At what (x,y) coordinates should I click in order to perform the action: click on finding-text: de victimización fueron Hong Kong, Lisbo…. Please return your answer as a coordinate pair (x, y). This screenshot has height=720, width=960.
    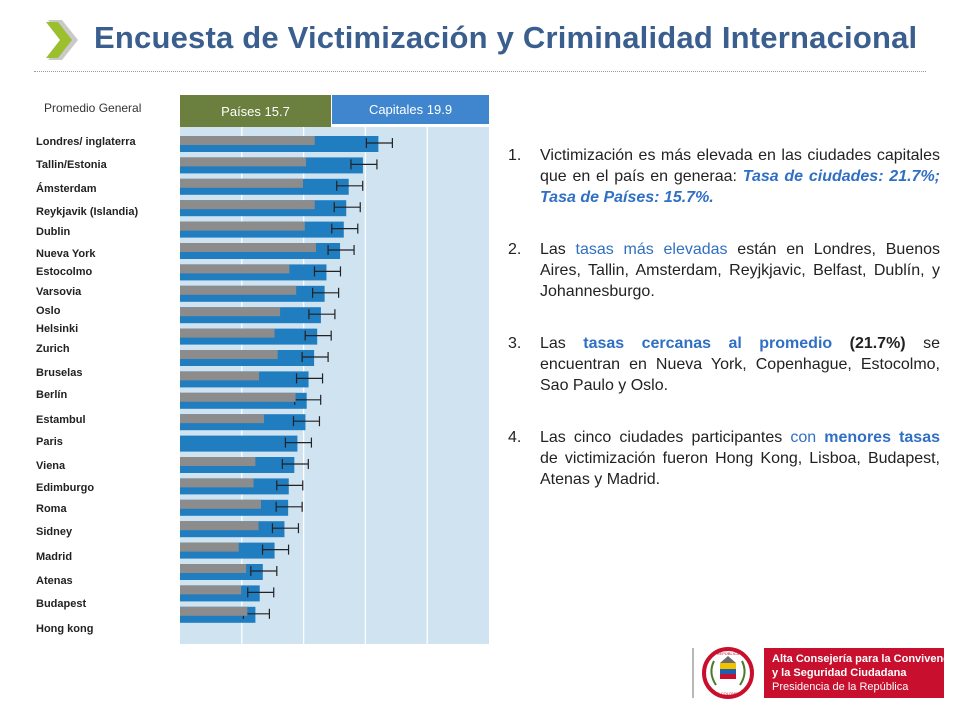
    Looking at the image, I should click on (740, 469).